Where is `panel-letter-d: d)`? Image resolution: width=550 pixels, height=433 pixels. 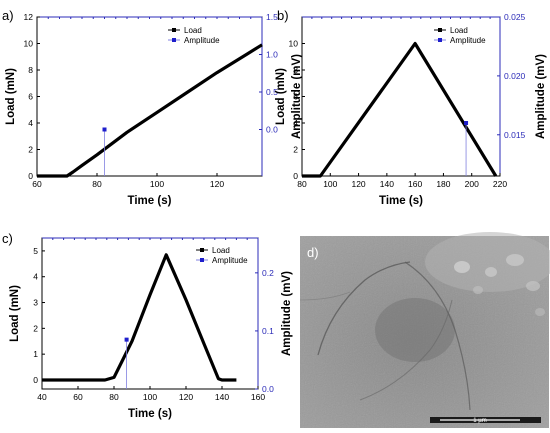 panel-letter-d: d) is located at coordinates (313, 252).